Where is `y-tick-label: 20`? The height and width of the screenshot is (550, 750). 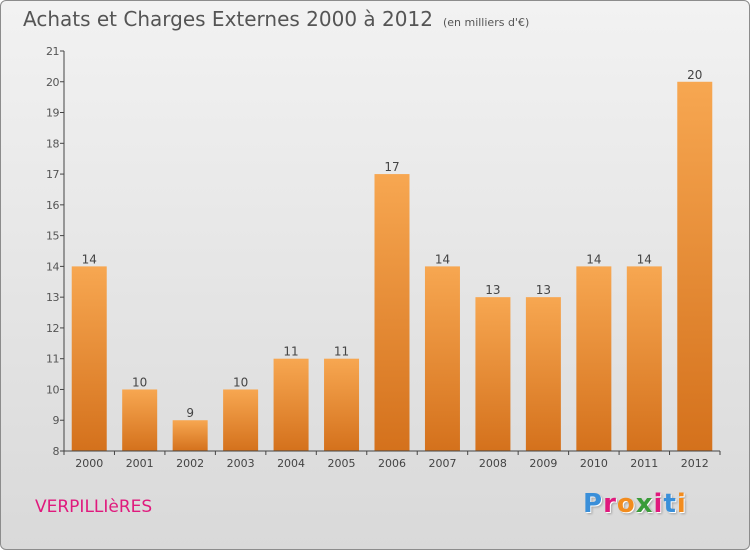
y-tick-label: 20 is located at coordinates (52, 82).